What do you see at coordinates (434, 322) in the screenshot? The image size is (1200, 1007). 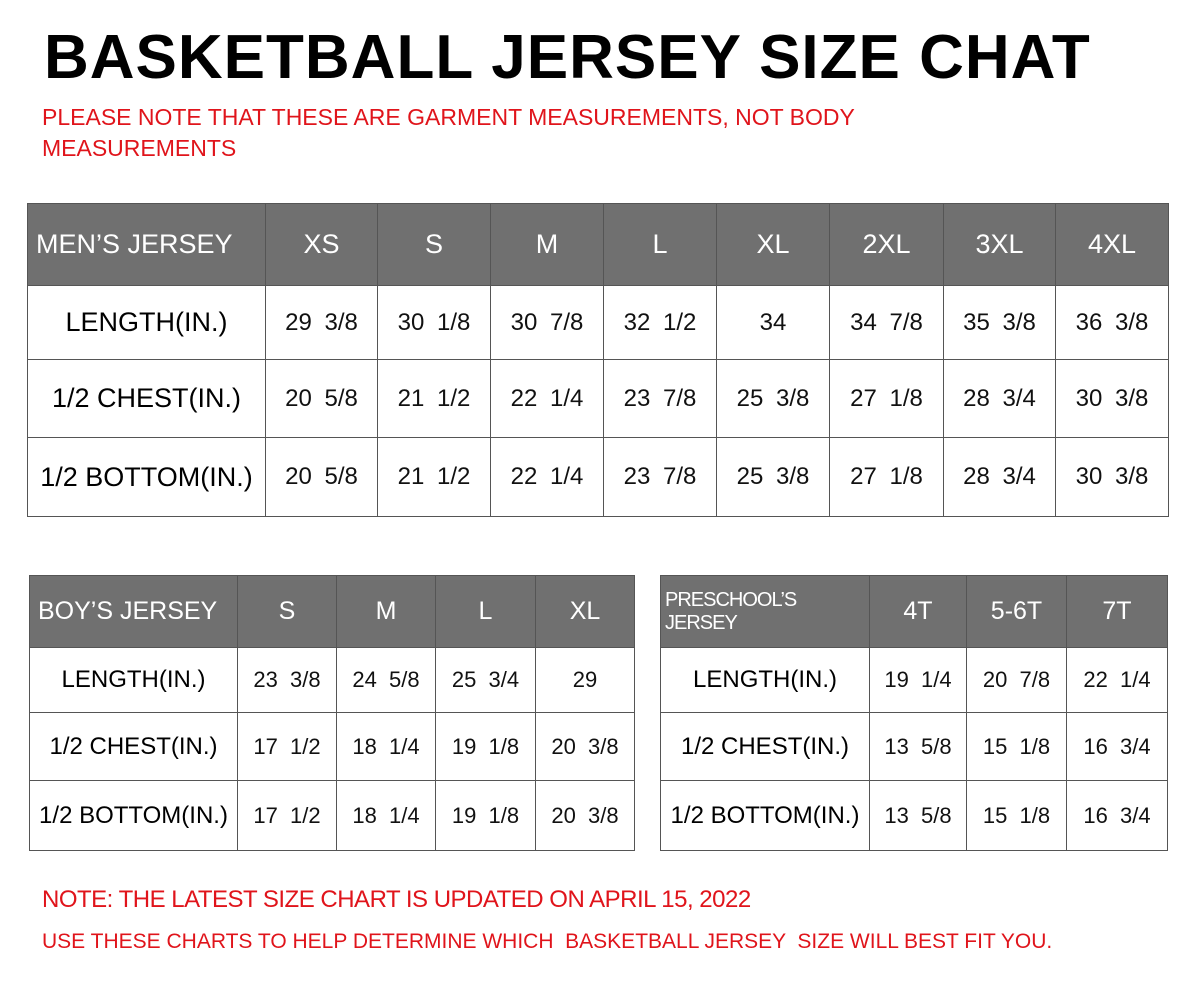 I see `measurement-value: 30 1/8` at bounding box center [434, 322].